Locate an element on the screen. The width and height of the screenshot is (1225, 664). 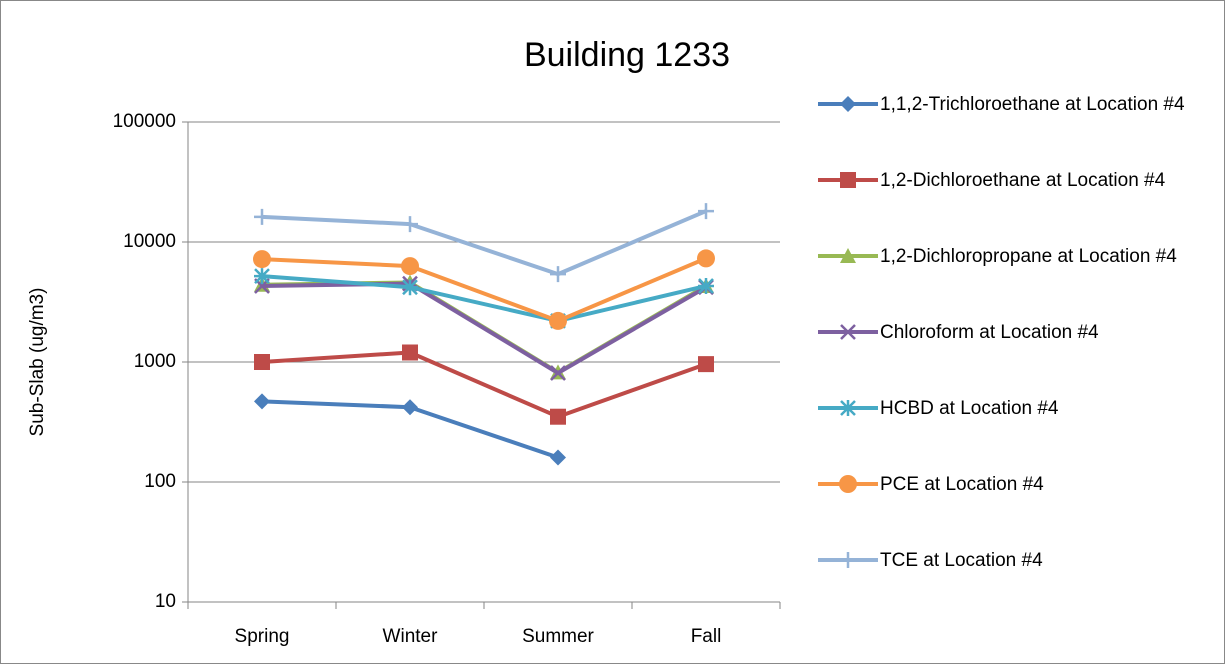
legend-item: 1,2-Dichloropropane at Location #4 is located at coordinates (1013, 256).